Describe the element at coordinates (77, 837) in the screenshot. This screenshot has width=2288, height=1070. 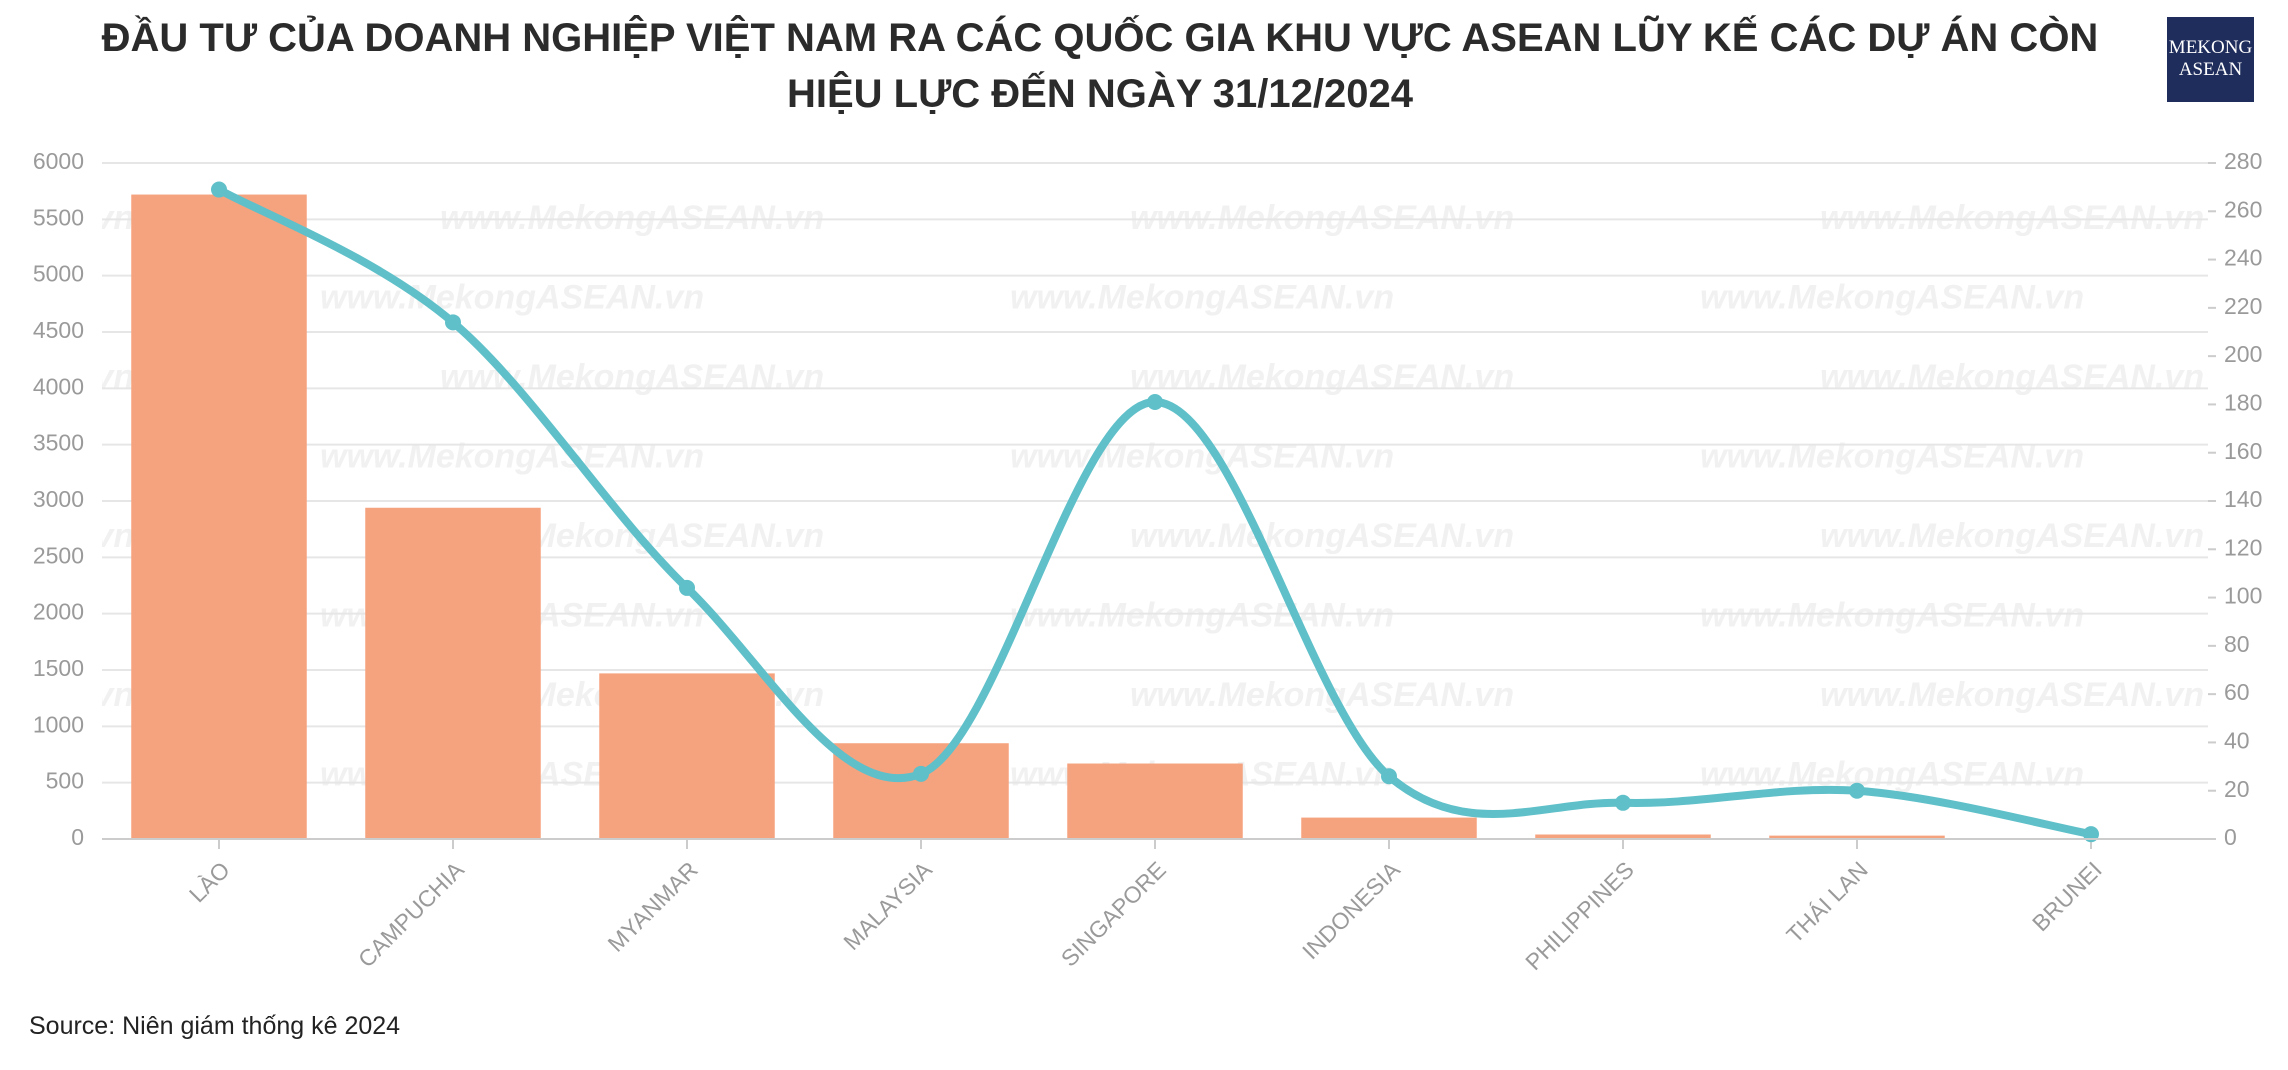
I see `y-tick-label: 0` at that location.